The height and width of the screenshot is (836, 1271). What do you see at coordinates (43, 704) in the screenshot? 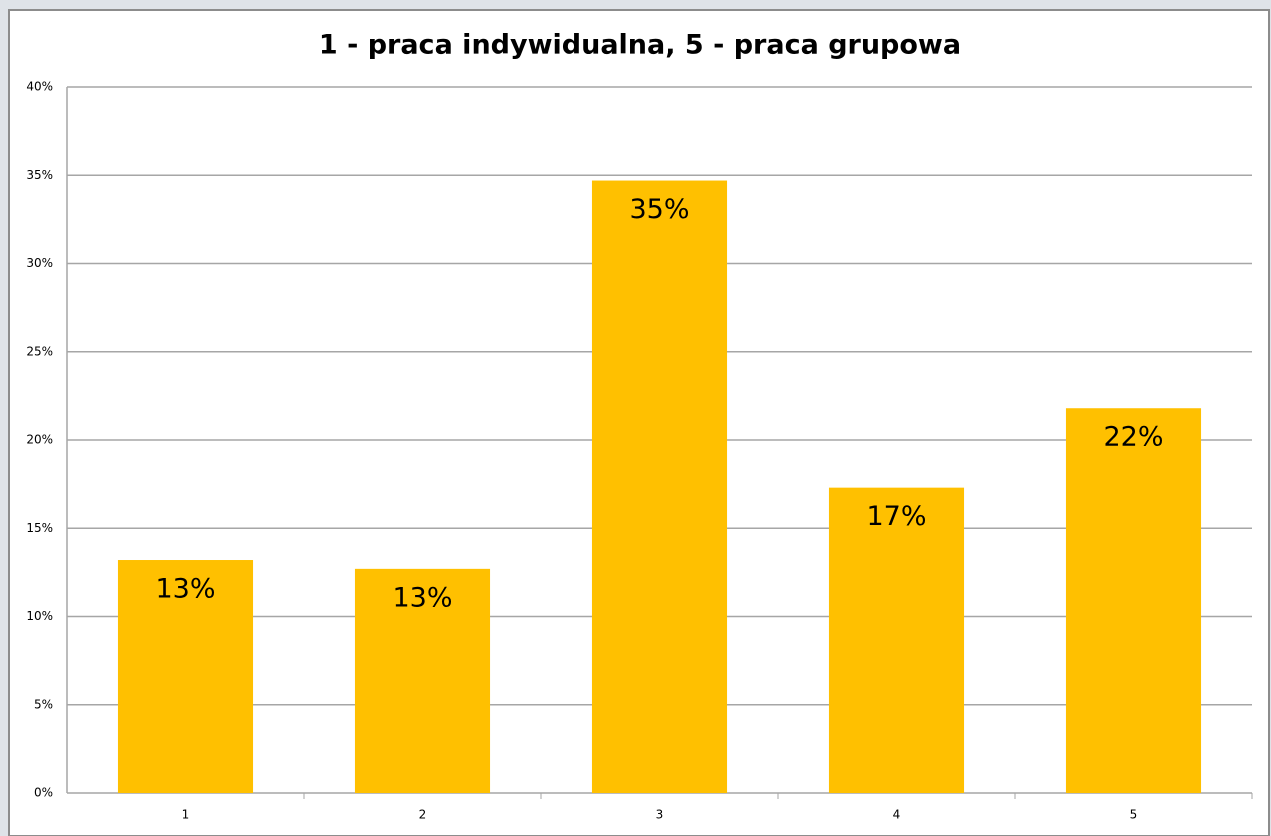
I see `y-tick-label: 5%` at bounding box center [43, 704].